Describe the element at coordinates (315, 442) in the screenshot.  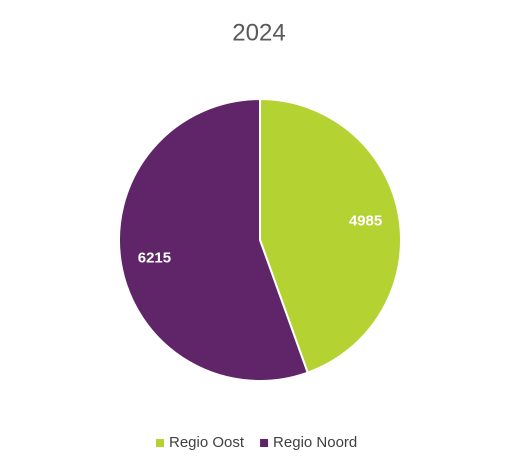
I see `legend-label: Regio Noord` at that location.